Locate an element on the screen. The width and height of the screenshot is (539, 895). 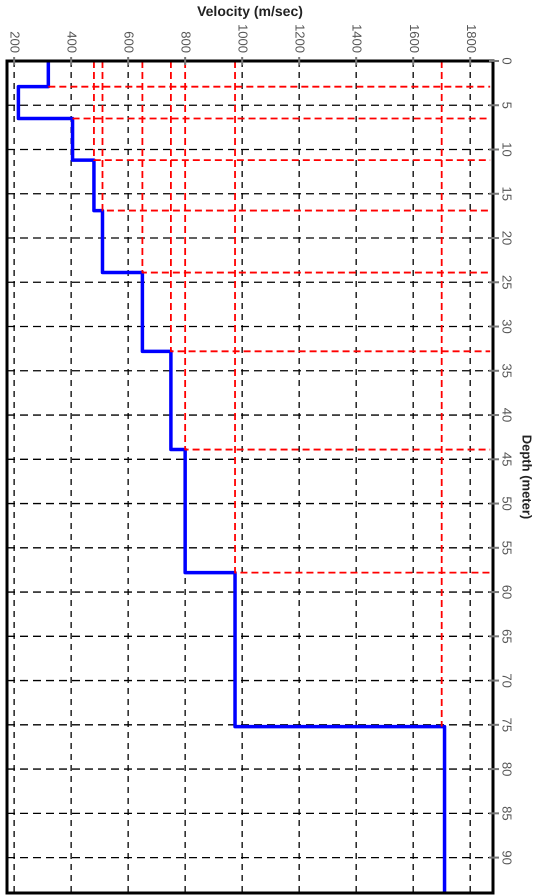
y-tick-label: 5 is located at coordinates (507, 105).